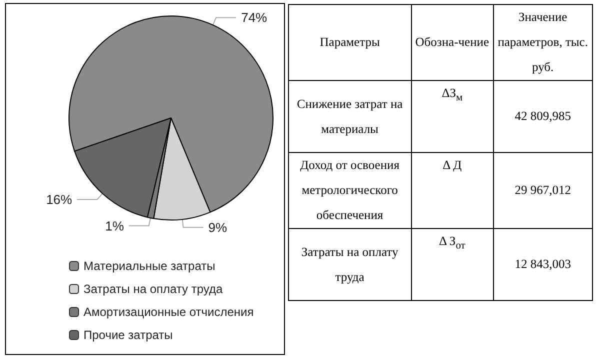 This screenshot has height=362, width=601. I want to click on text: Значение параметров, тыс. руб., so click(542, 42).